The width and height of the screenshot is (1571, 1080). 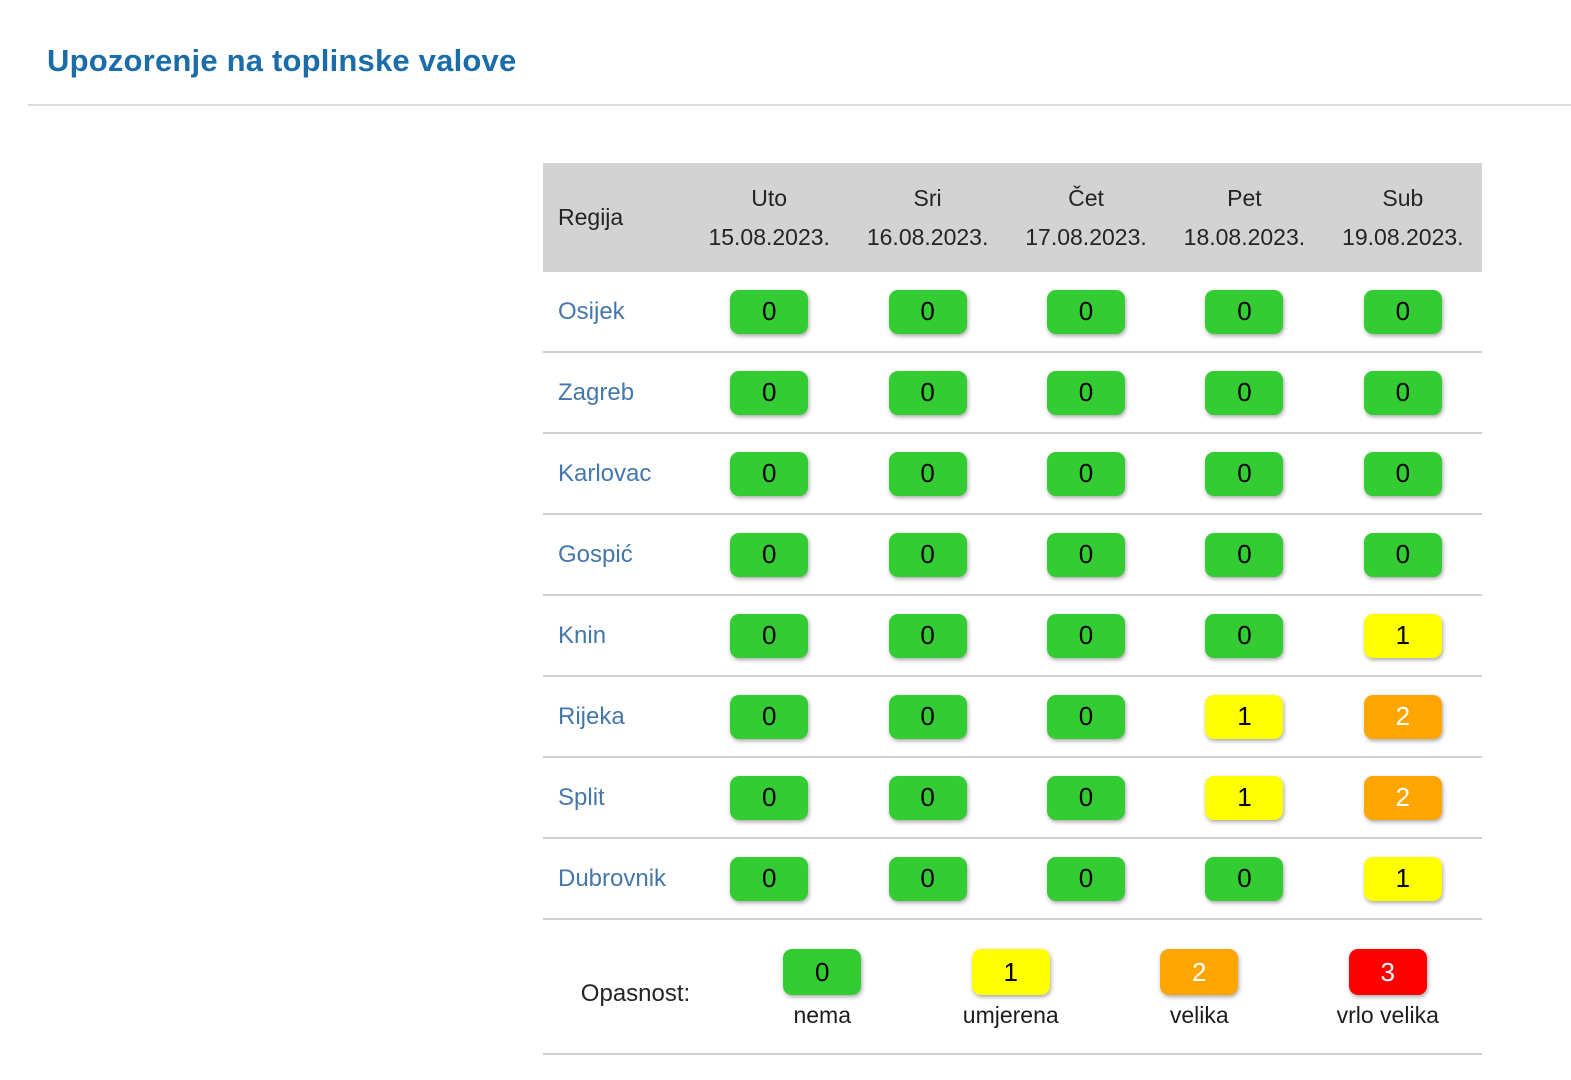 I want to click on column-header-day: Uto 15.08.2023., so click(x=769, y=217).